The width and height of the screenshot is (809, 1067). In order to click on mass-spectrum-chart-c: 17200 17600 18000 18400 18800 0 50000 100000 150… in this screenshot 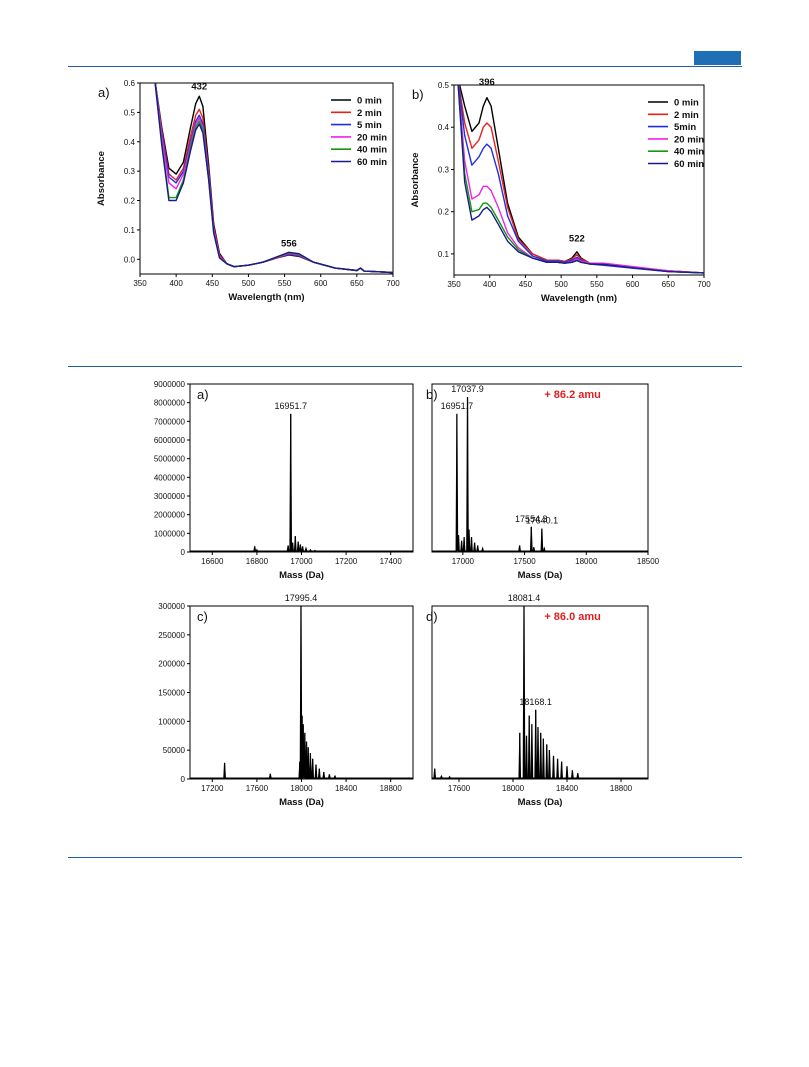, I will do `click(286, 700)`.